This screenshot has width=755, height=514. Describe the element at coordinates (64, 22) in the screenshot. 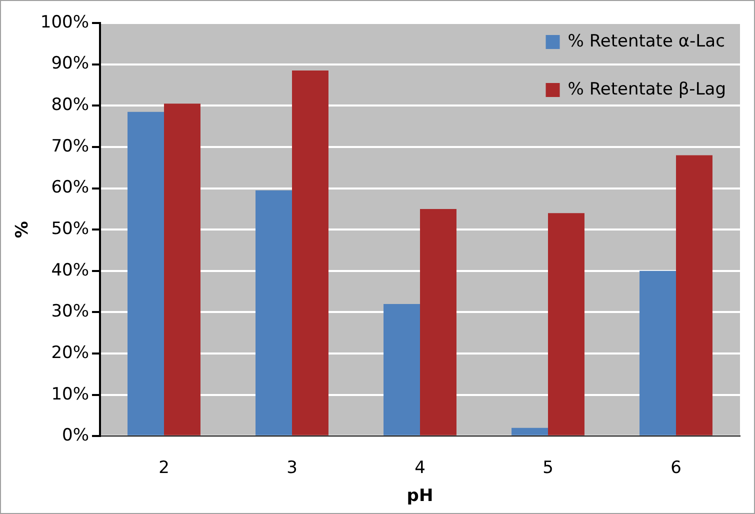

I see `y-tick-label: 100%` at that location.